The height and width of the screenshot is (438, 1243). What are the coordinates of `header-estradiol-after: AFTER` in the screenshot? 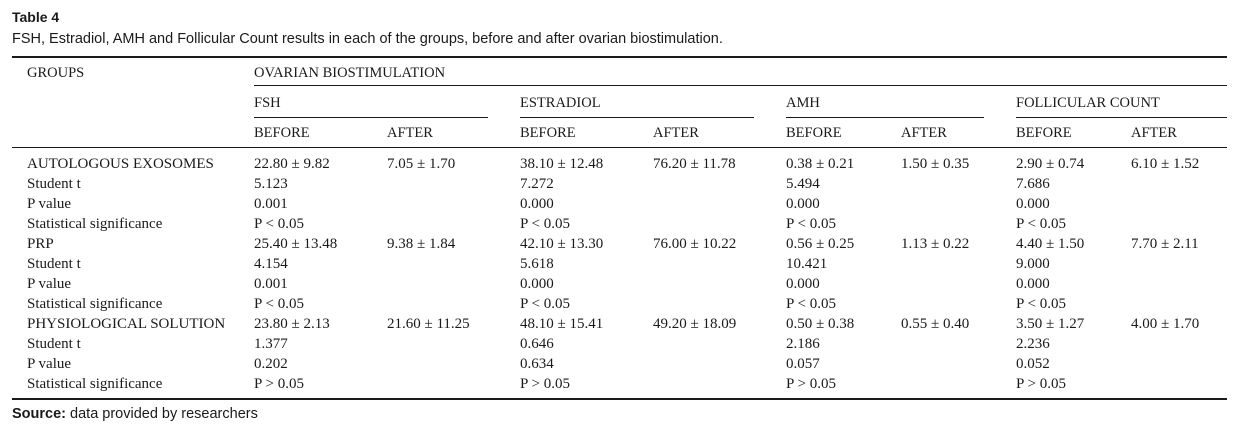 It's located at (676, 133).